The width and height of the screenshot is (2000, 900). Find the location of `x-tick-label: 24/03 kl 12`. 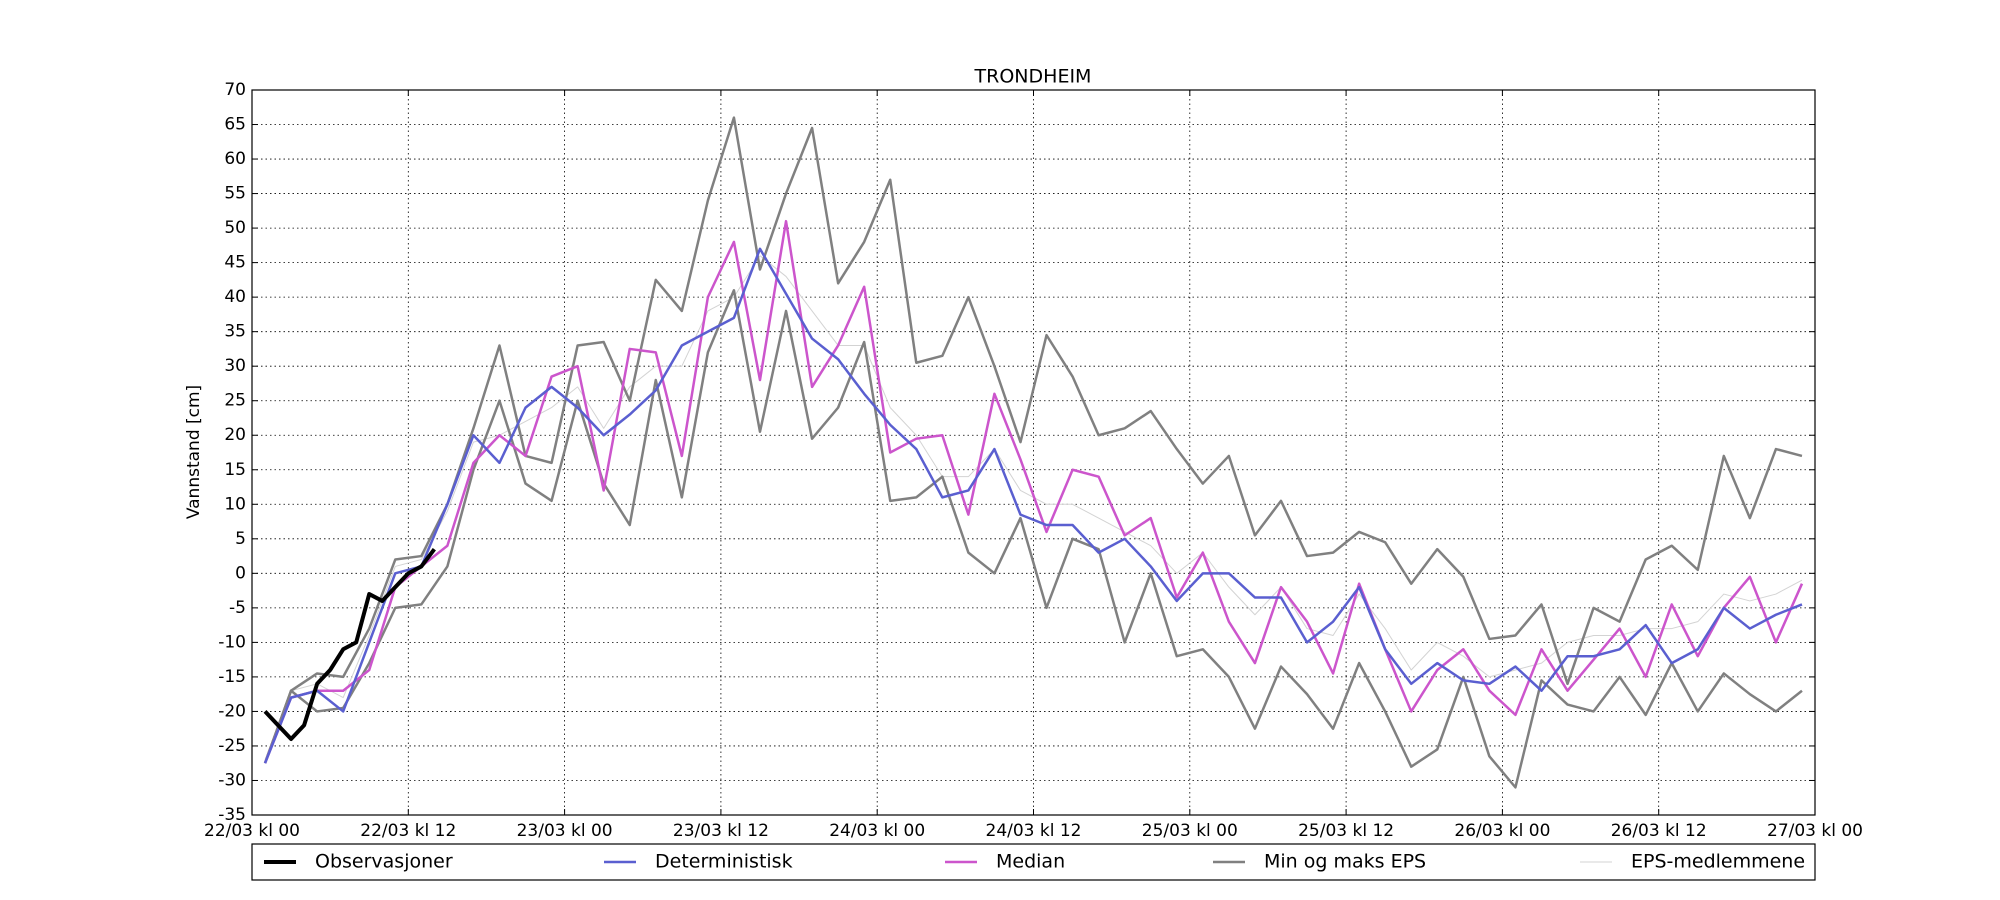

x-tick-label: 24/03 kl 12 is located at coordinates (1034, 831).